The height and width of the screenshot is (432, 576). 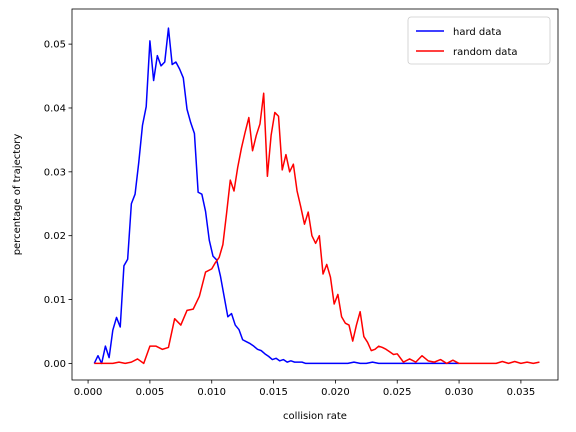 I want to click on x-tick-label: 0.015, so click(x=273, y=392).